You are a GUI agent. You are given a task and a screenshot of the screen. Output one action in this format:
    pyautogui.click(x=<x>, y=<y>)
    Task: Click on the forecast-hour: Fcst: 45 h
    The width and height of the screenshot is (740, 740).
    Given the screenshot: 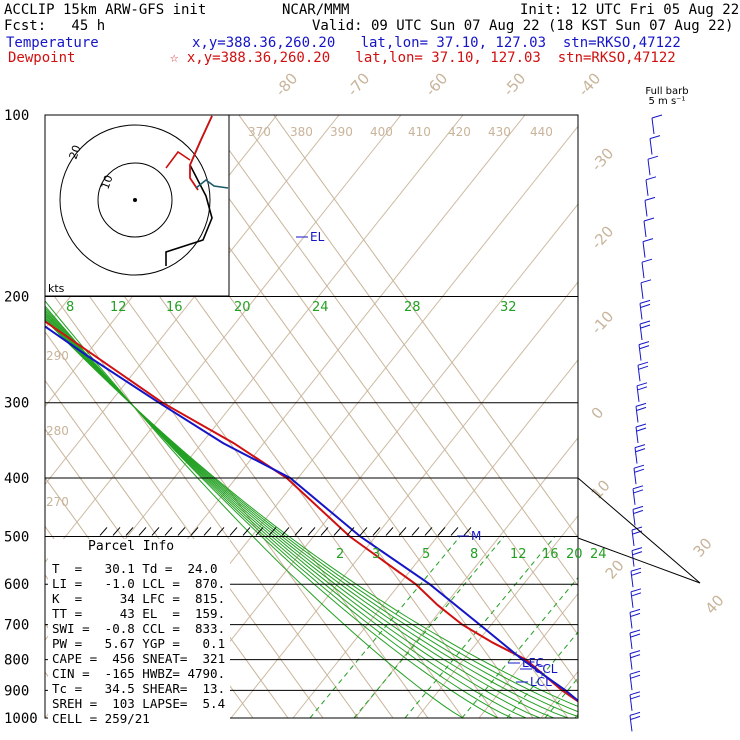 What is the action you would take?
    pyautogui.click(x=55, y=26)
    